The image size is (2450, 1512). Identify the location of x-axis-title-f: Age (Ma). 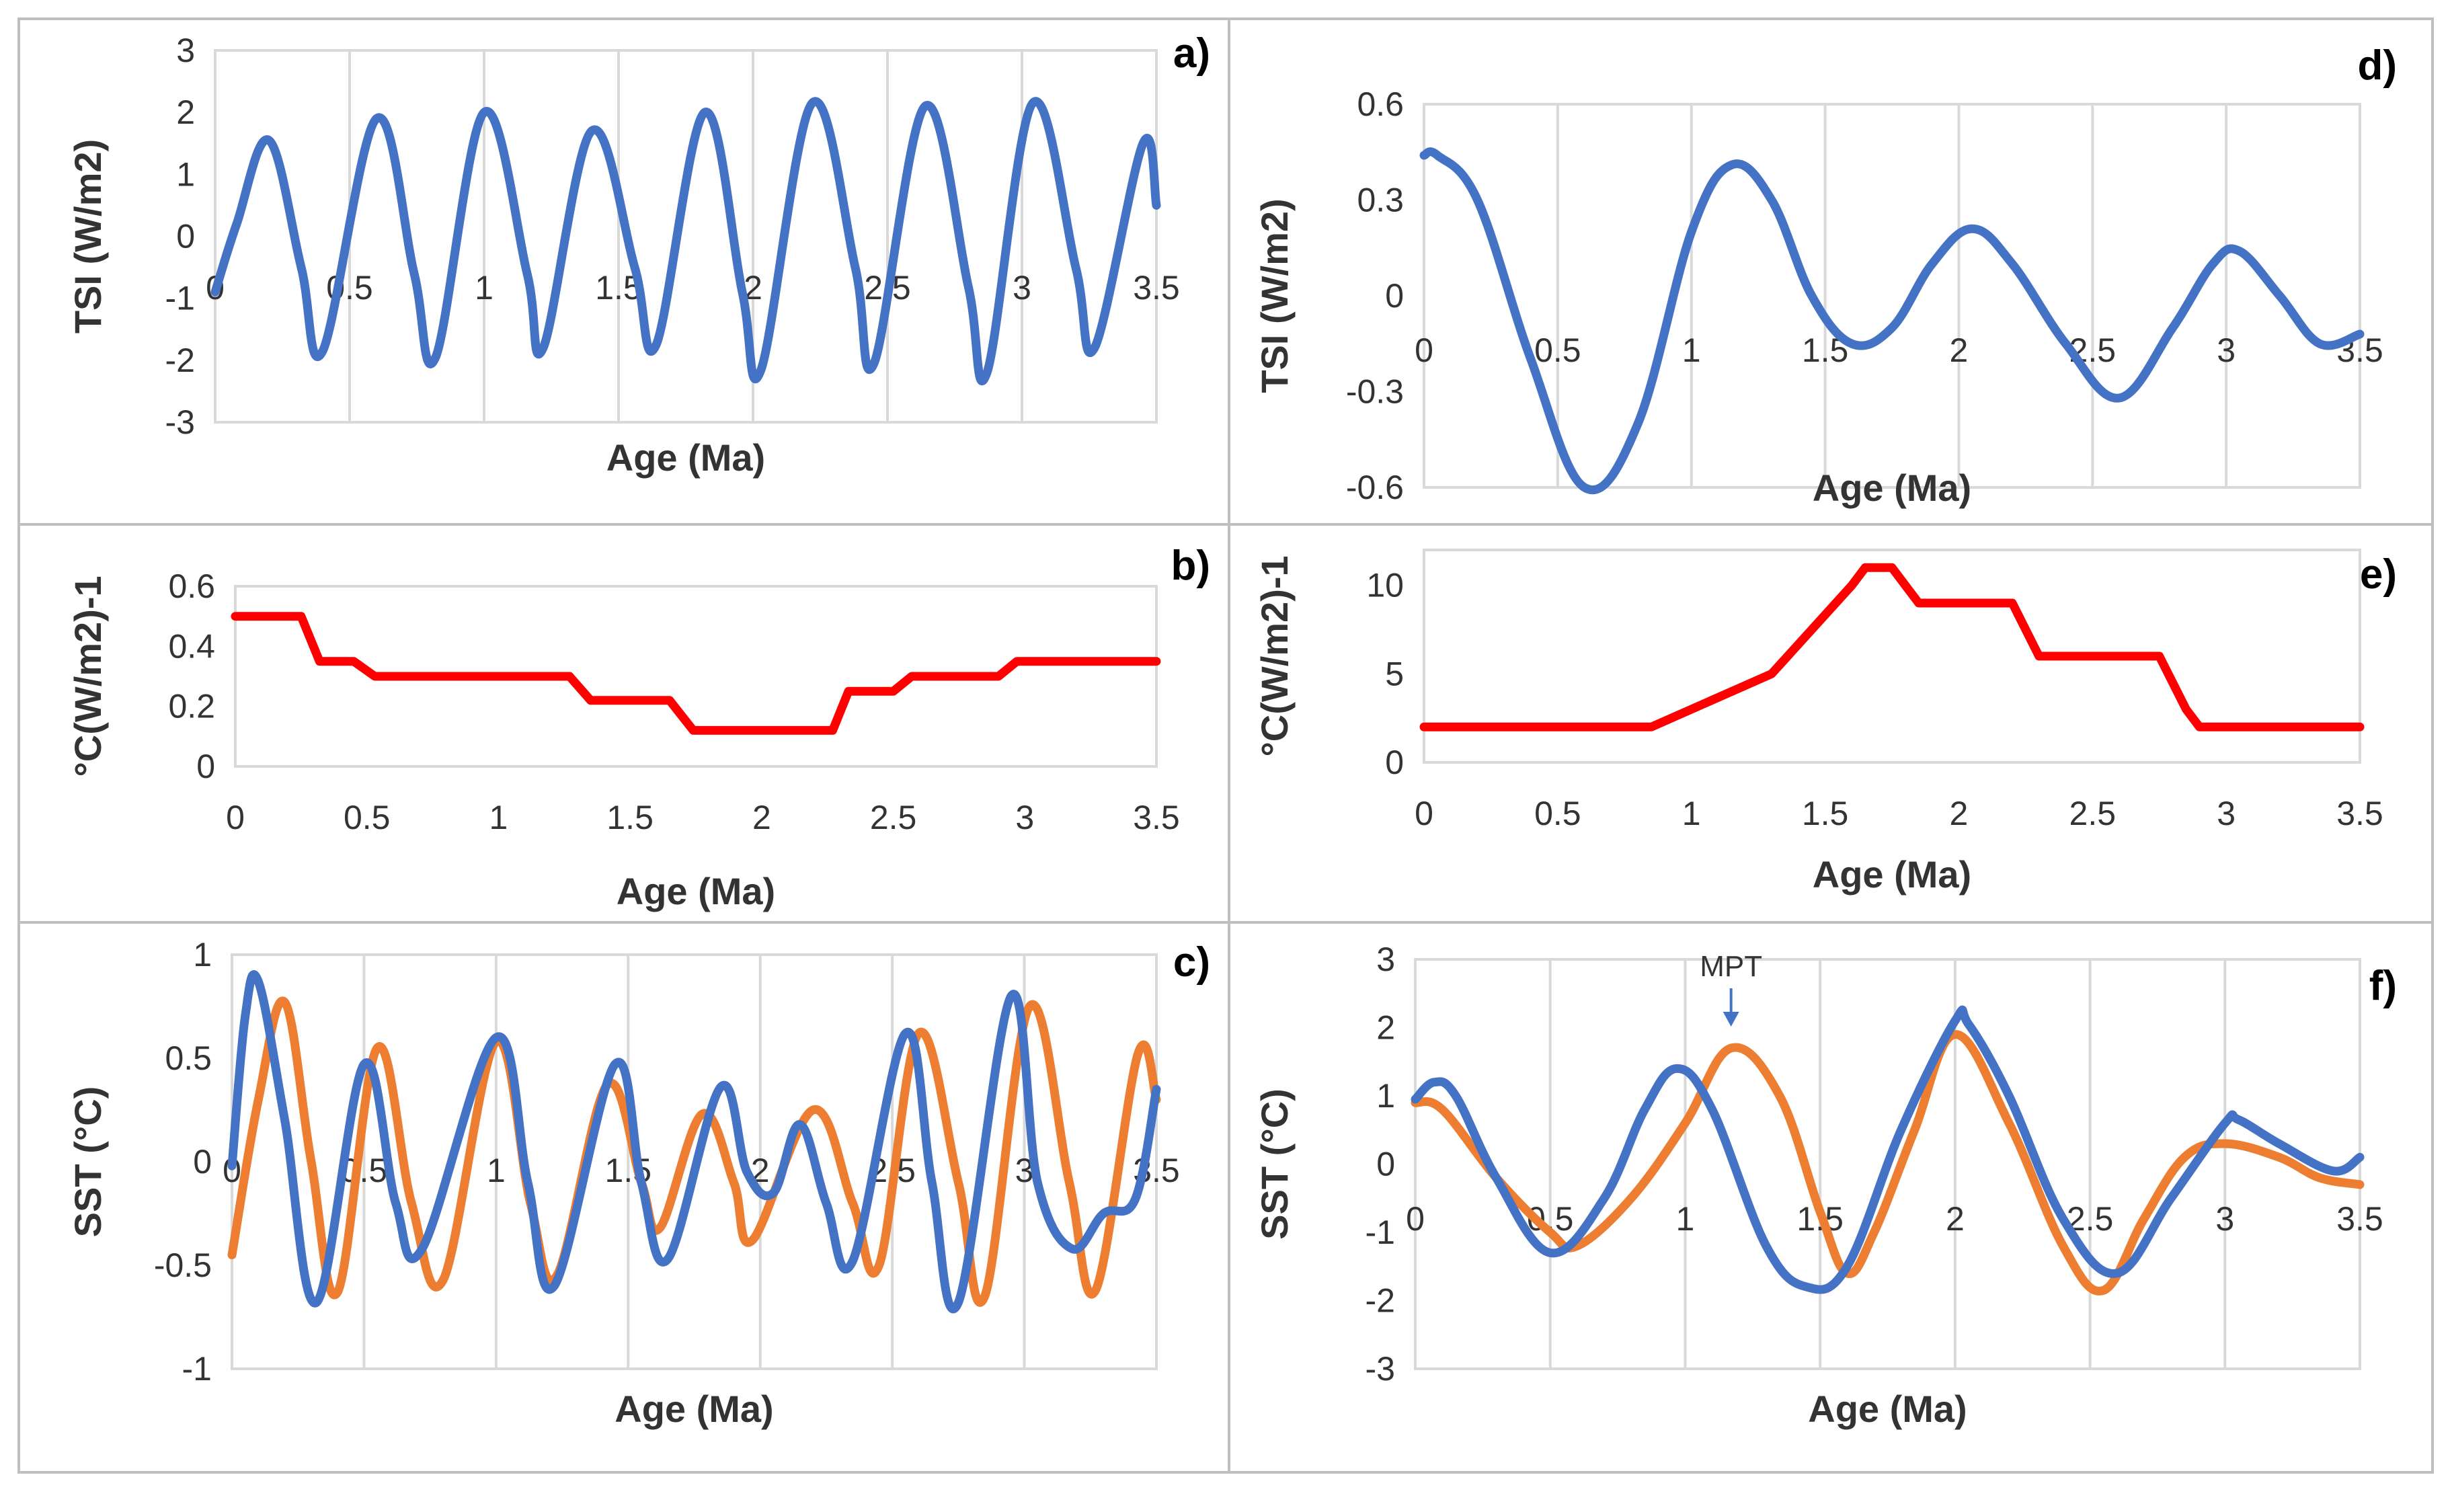
(1887, 1409).